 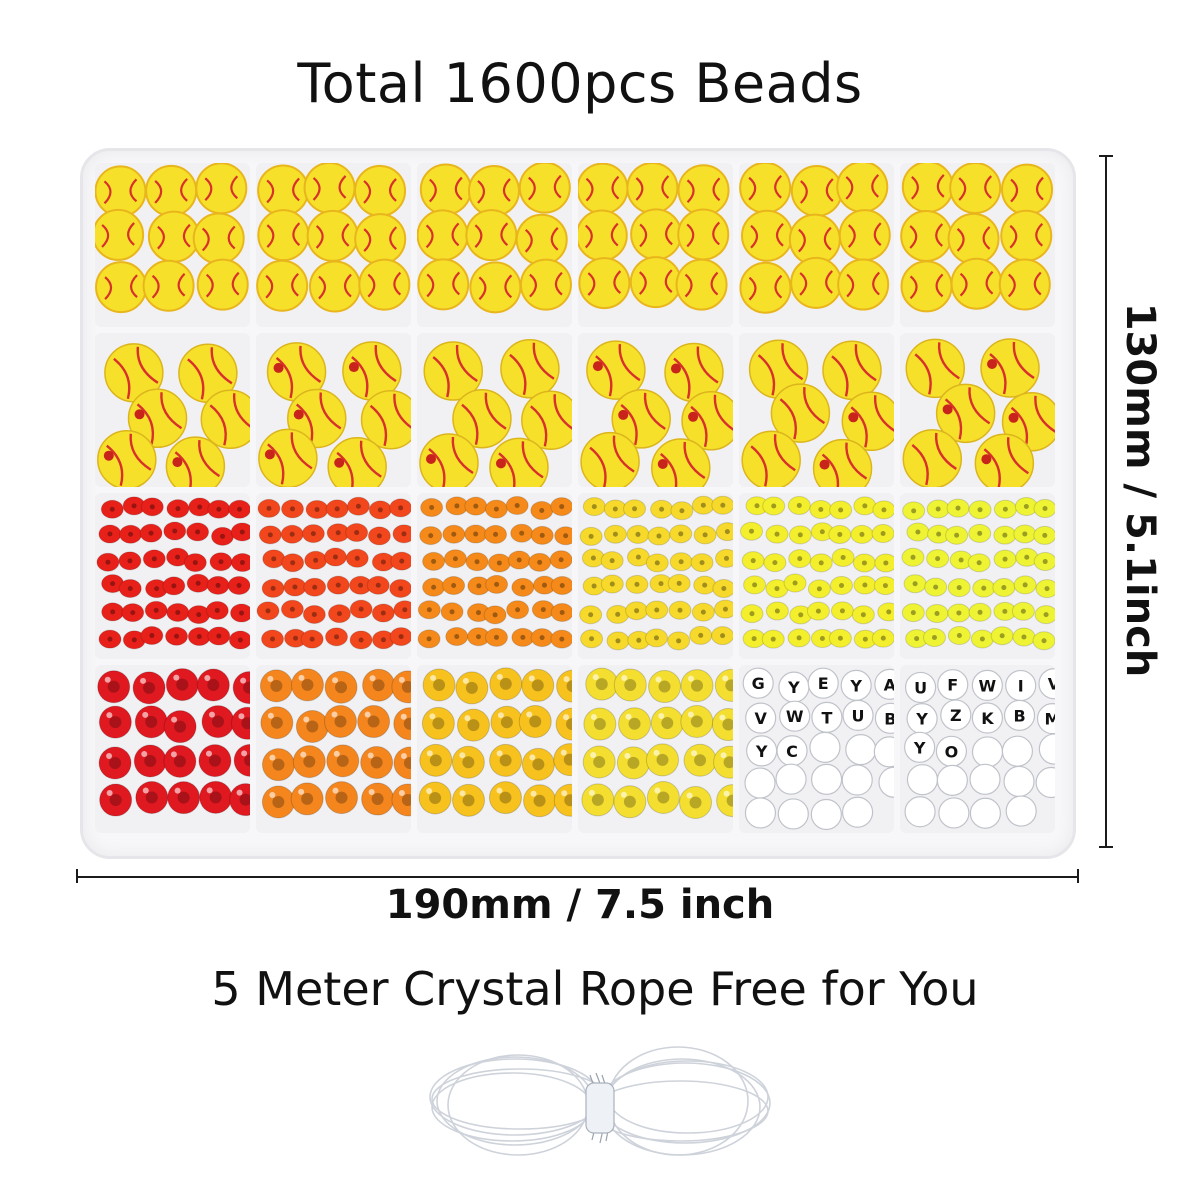 I want to click on letter-bead-glyph: E, so click(x=823, y=683).